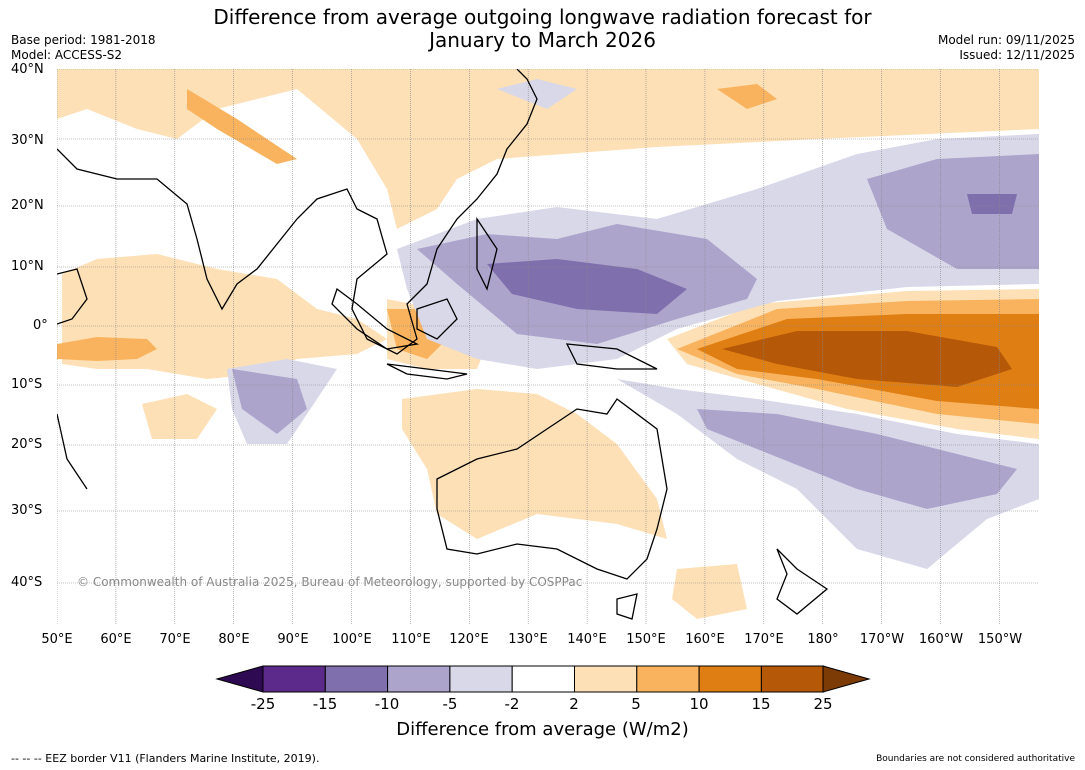 This screenshot has height=770, width=1085. Describe the element at coordinates (40, 325) in the screenshot. I see `lat-label-equator: 0°` at that location.